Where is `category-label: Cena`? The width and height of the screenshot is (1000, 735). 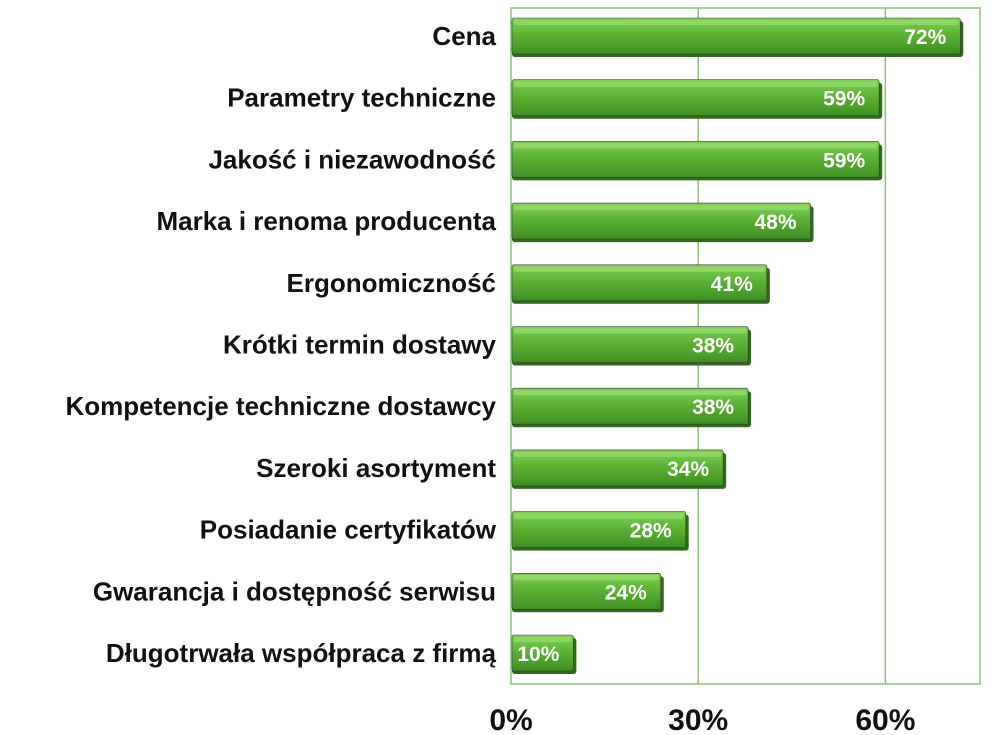
category-label: Cena is located at coordinates (464, 36).